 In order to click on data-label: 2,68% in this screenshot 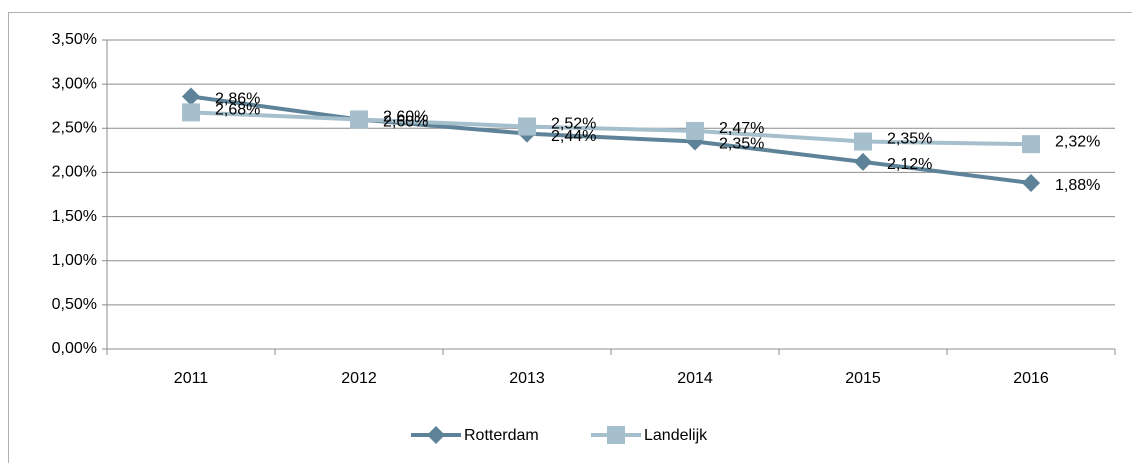, I will do `click(237, 110)`.